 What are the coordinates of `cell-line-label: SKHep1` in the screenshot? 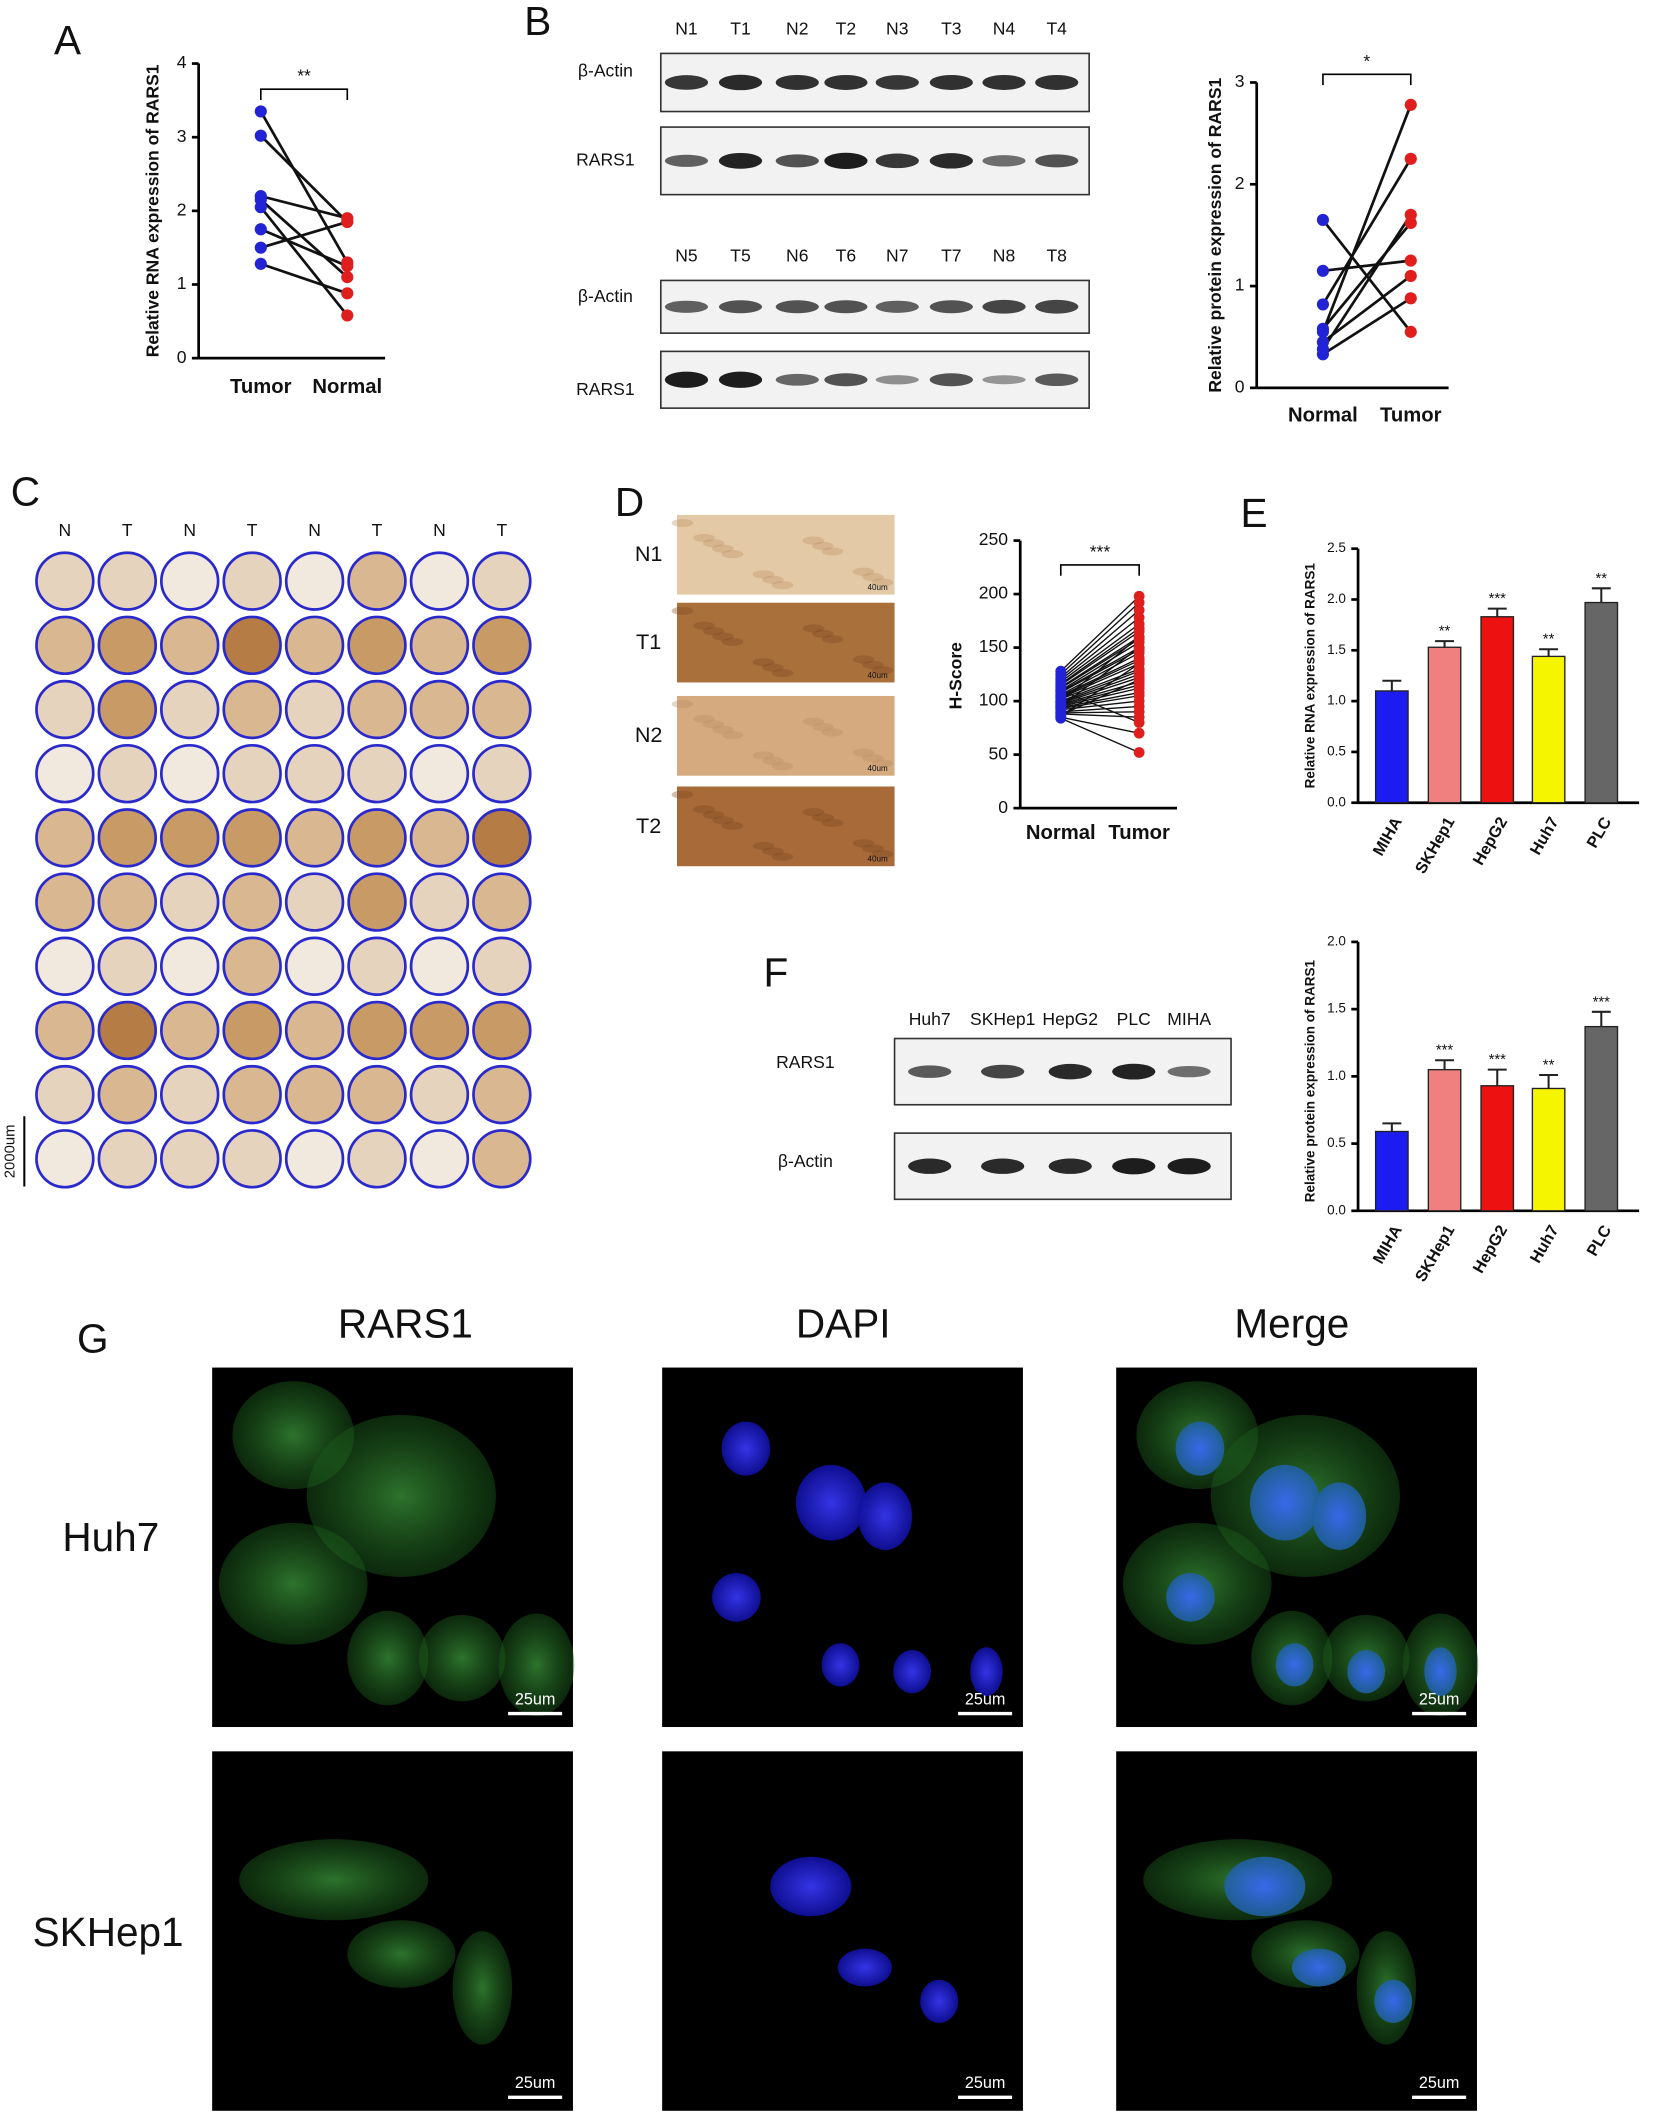 It's located at (108, 1932).